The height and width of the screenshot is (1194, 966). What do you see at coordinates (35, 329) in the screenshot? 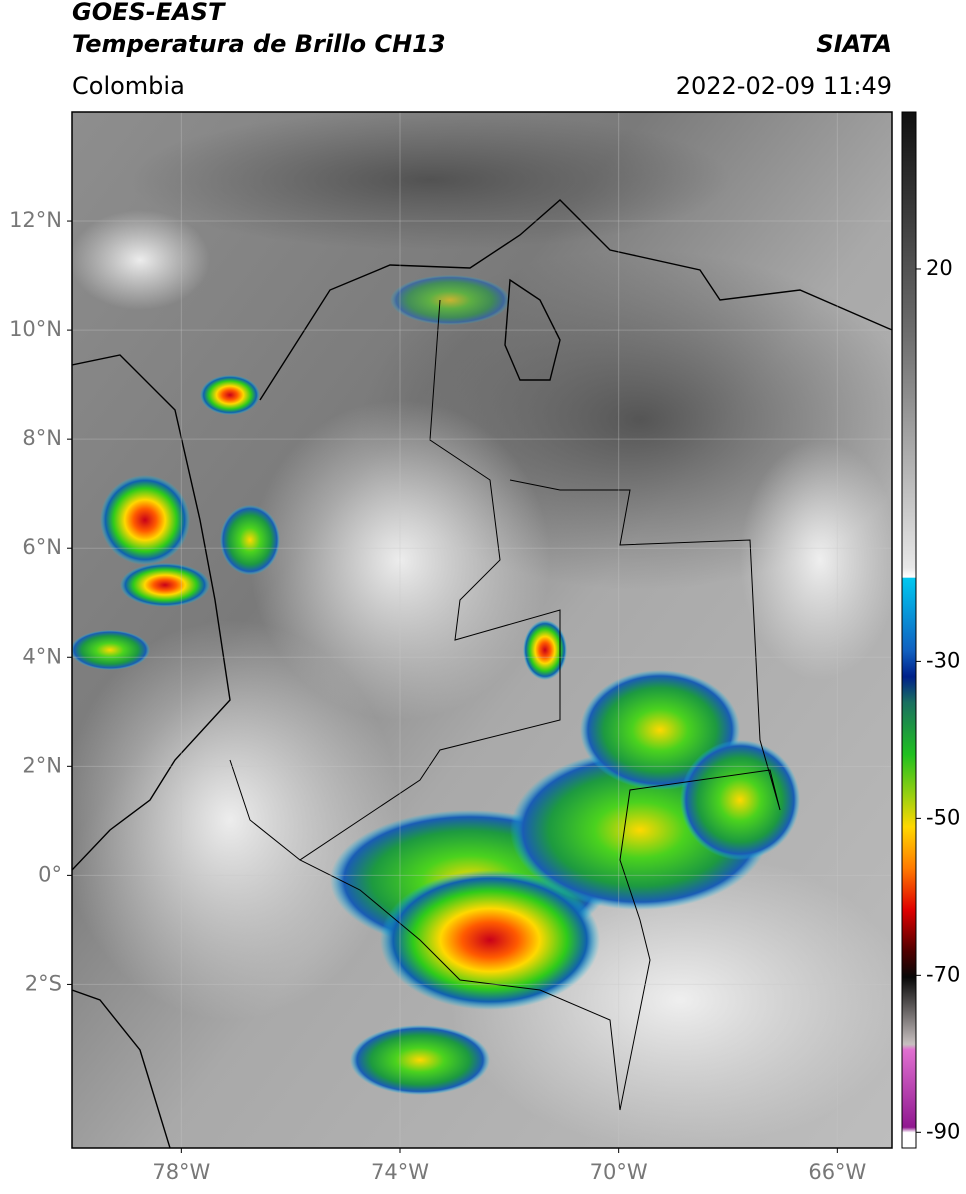
I see `lat-tick-label: 10°N` at bounding box center [35, 329].